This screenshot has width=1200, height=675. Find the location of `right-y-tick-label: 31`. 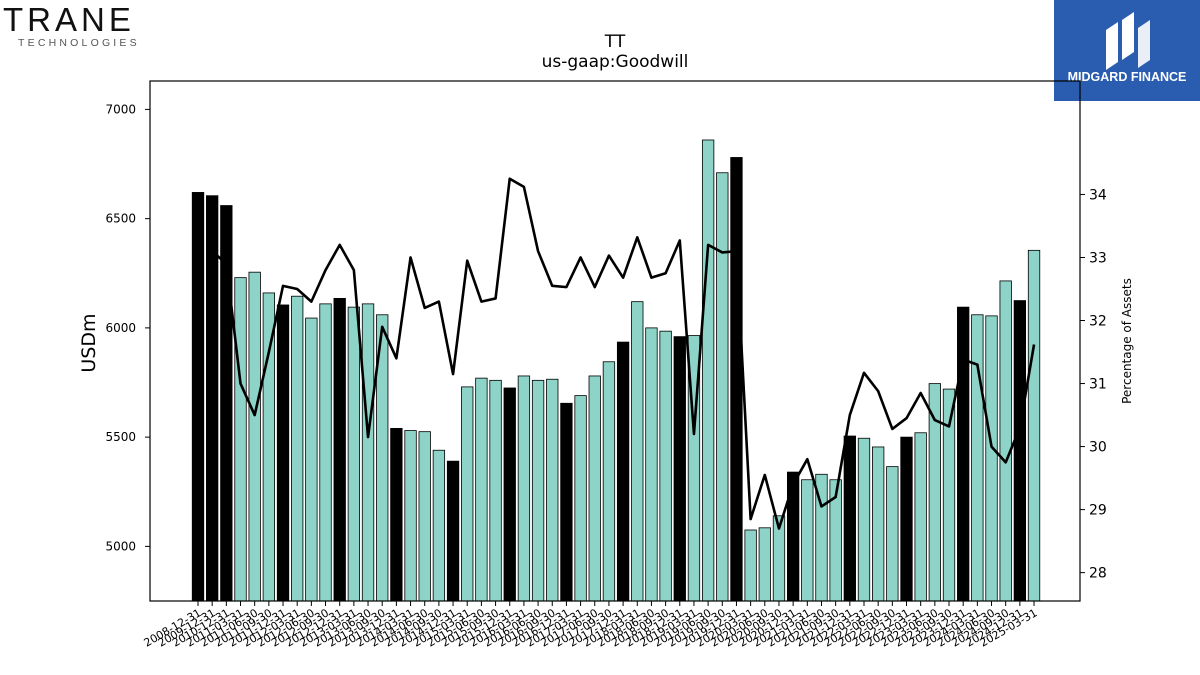

right-y-tick-label: 31 is located at coordinates (1098, 385).